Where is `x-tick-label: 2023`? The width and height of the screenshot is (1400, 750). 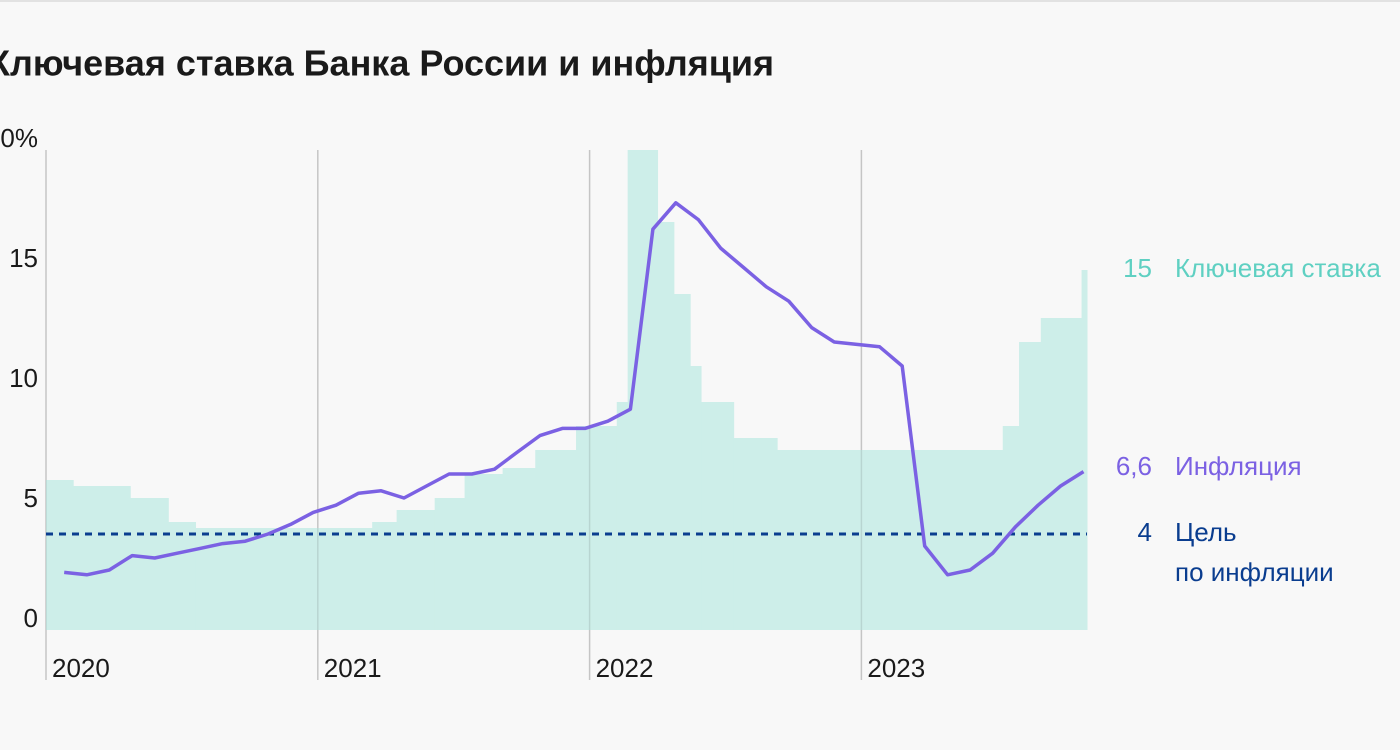
x-tick-label: 2023 is located at coordinates (896, 668).